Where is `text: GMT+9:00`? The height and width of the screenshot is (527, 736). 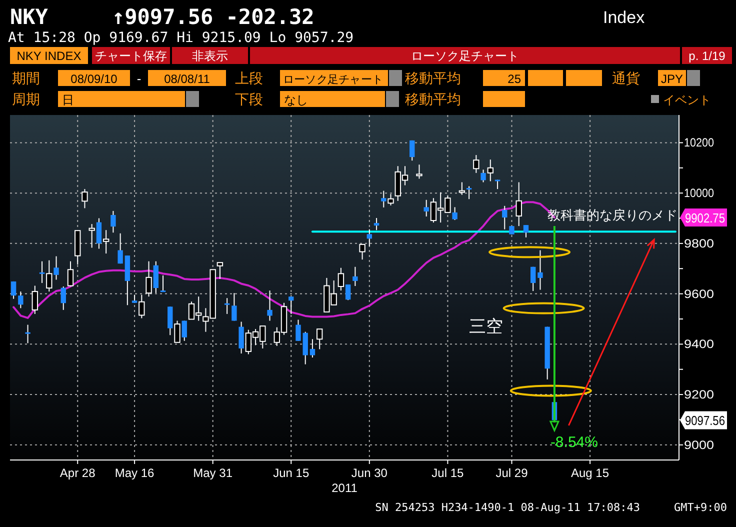 text: GMT+9:00 is located at coordinates (700, 507).